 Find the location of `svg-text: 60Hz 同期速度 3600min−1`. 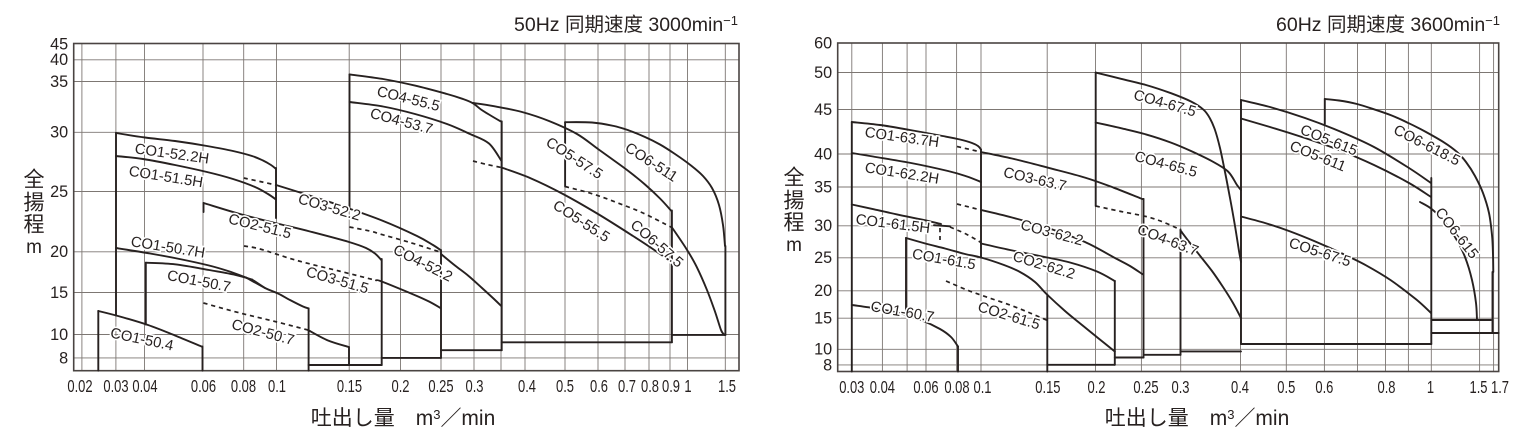

svg-text: 60Hz 同期速度 3600min−1 is located at coordinates (1388, 24).